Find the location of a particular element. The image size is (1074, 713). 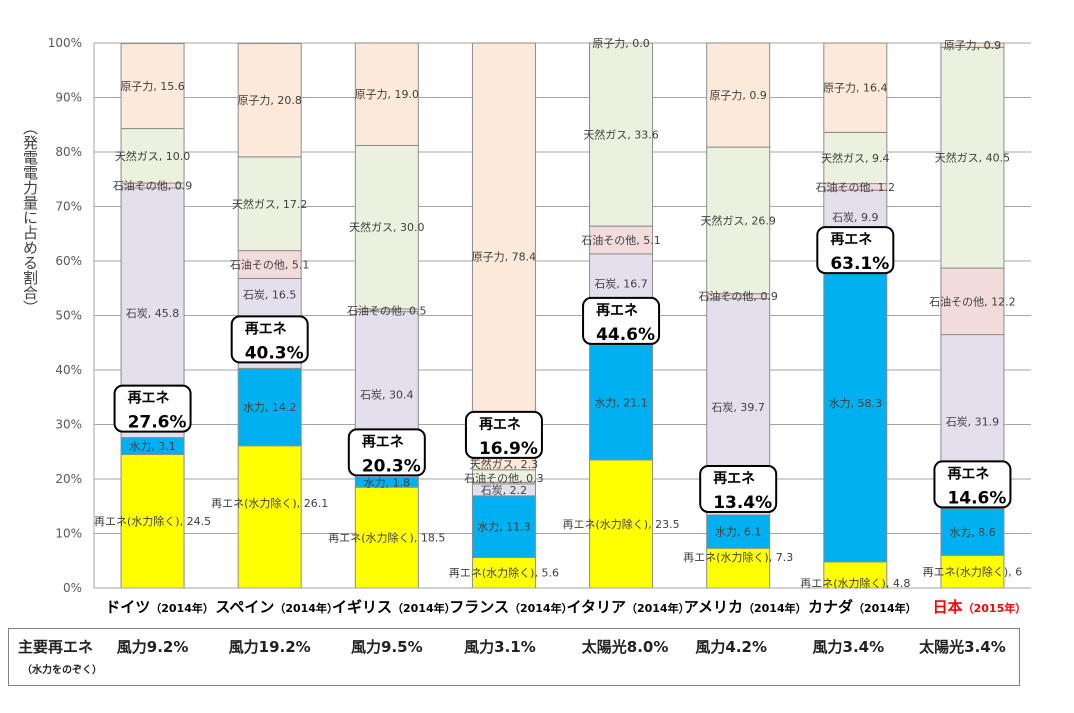

data-label: 天然ガス, 30.0 is located at coordinates (387, 227).